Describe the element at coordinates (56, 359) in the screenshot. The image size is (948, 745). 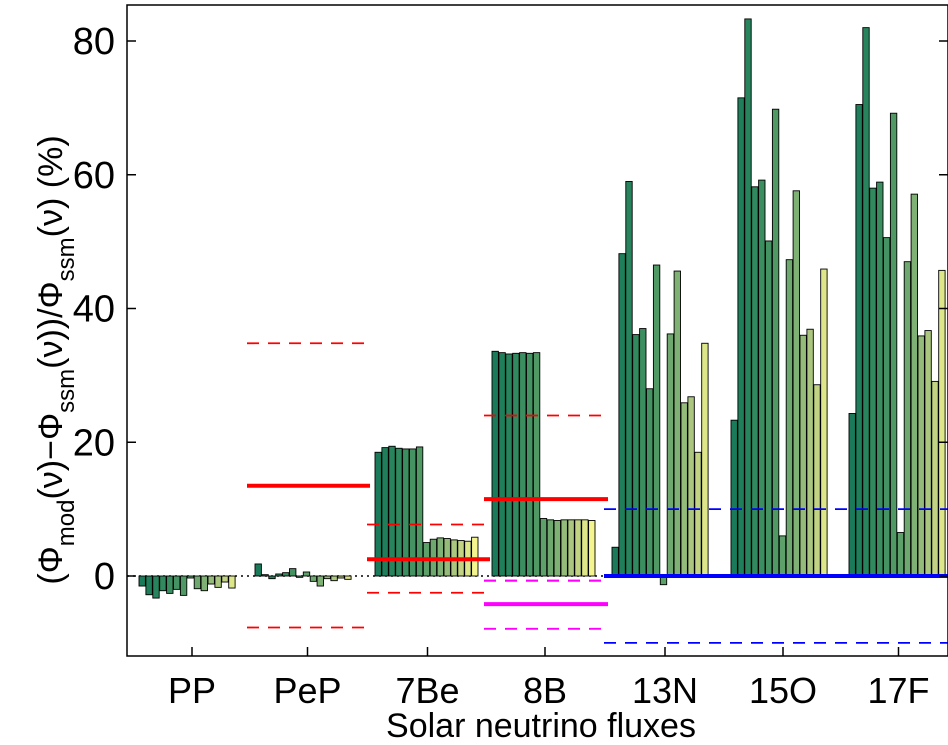
I see `y-axis-title: (Φmod(ν)−Φssm(ν))/Φssm(ν) (%)` at that location.